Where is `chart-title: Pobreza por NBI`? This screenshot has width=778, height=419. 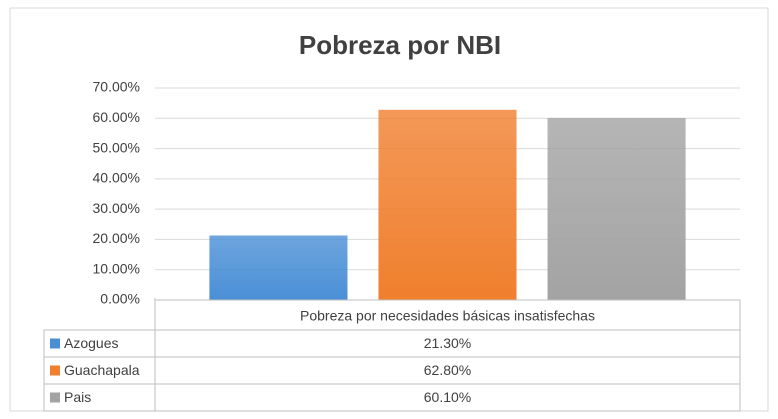 chart-title: Pobreza por NBI is located at coordinates (400, 45).